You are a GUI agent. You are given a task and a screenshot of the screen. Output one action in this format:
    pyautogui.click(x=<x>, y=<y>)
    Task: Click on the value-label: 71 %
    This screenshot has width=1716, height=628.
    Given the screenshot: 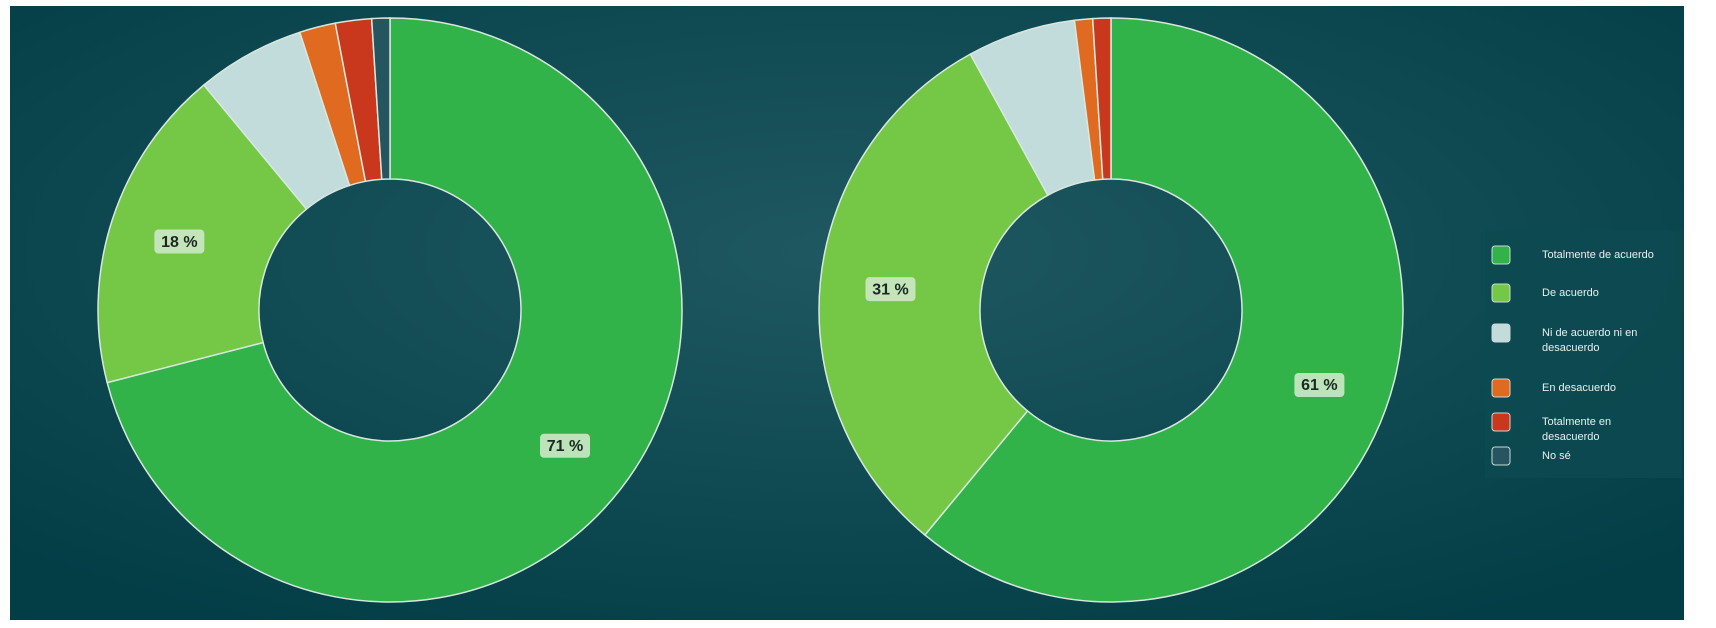 What is the action you would take?
    pyautogui.click(x=565, y=446)
    